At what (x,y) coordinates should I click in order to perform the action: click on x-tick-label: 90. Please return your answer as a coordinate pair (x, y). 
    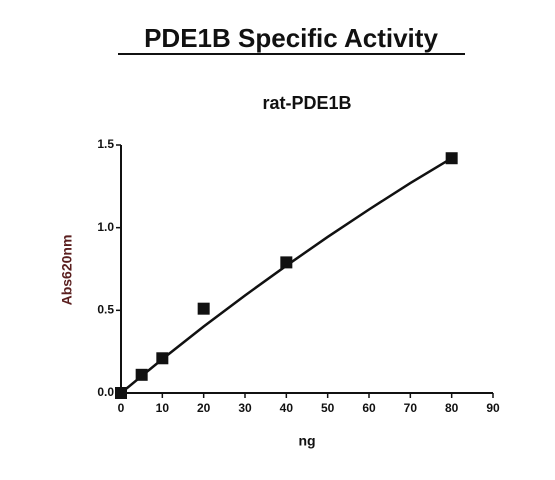
    Looking at the image, I should click on (493, 408).